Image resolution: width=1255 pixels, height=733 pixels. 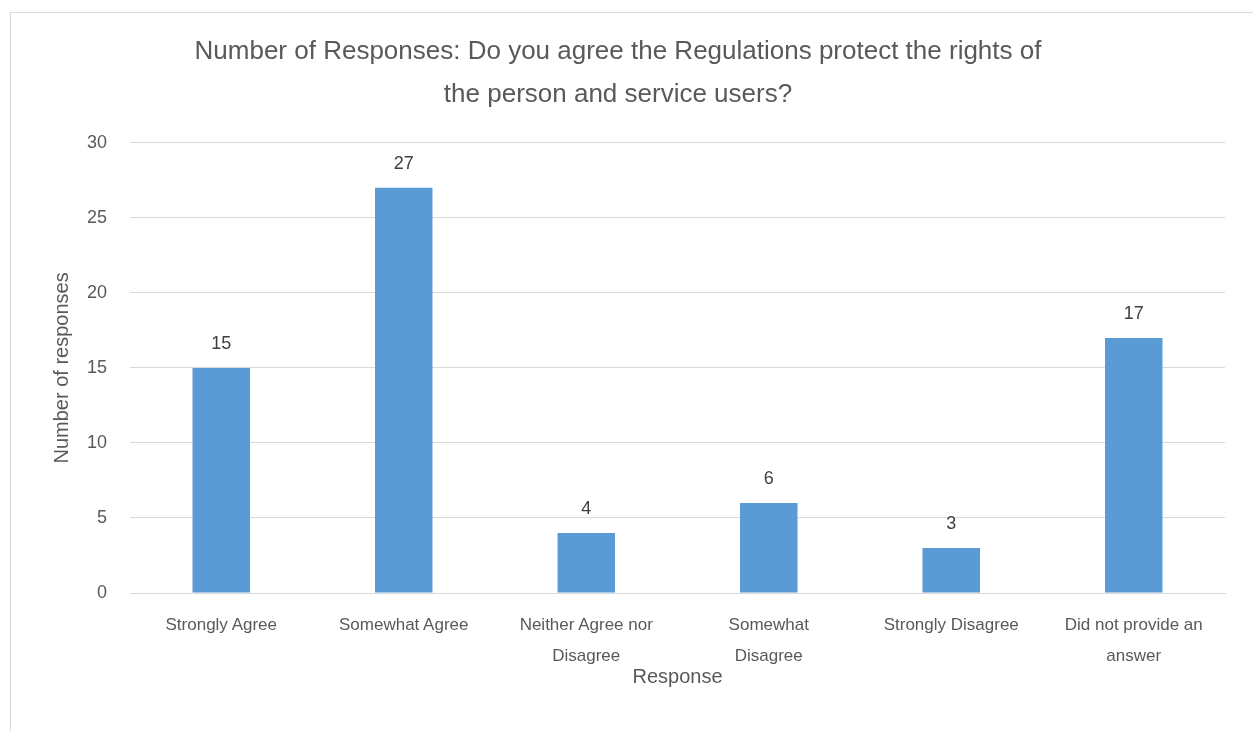 I want to click on data-label: 17, so click(x=1133, y=312).